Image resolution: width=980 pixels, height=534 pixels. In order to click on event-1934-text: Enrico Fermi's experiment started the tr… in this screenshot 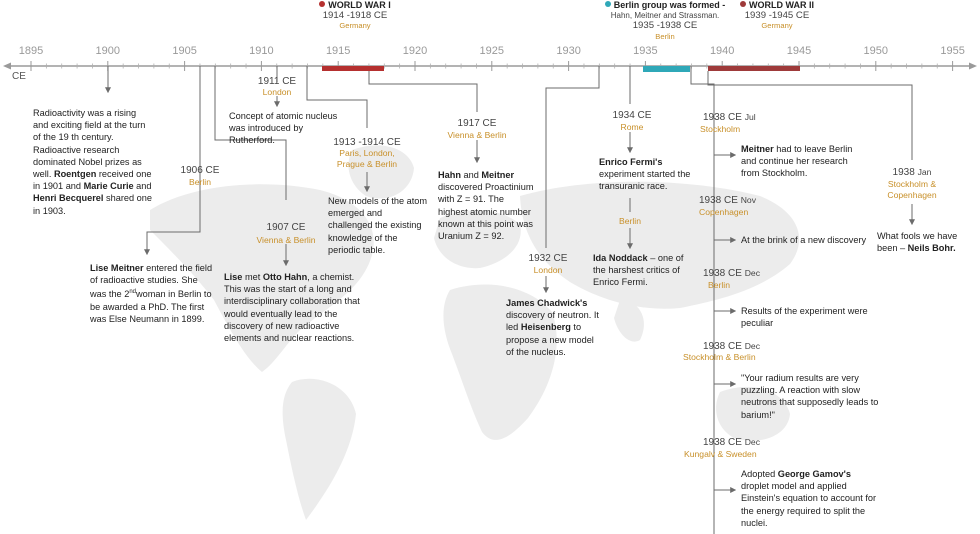, I will do `click(645, 174)`.